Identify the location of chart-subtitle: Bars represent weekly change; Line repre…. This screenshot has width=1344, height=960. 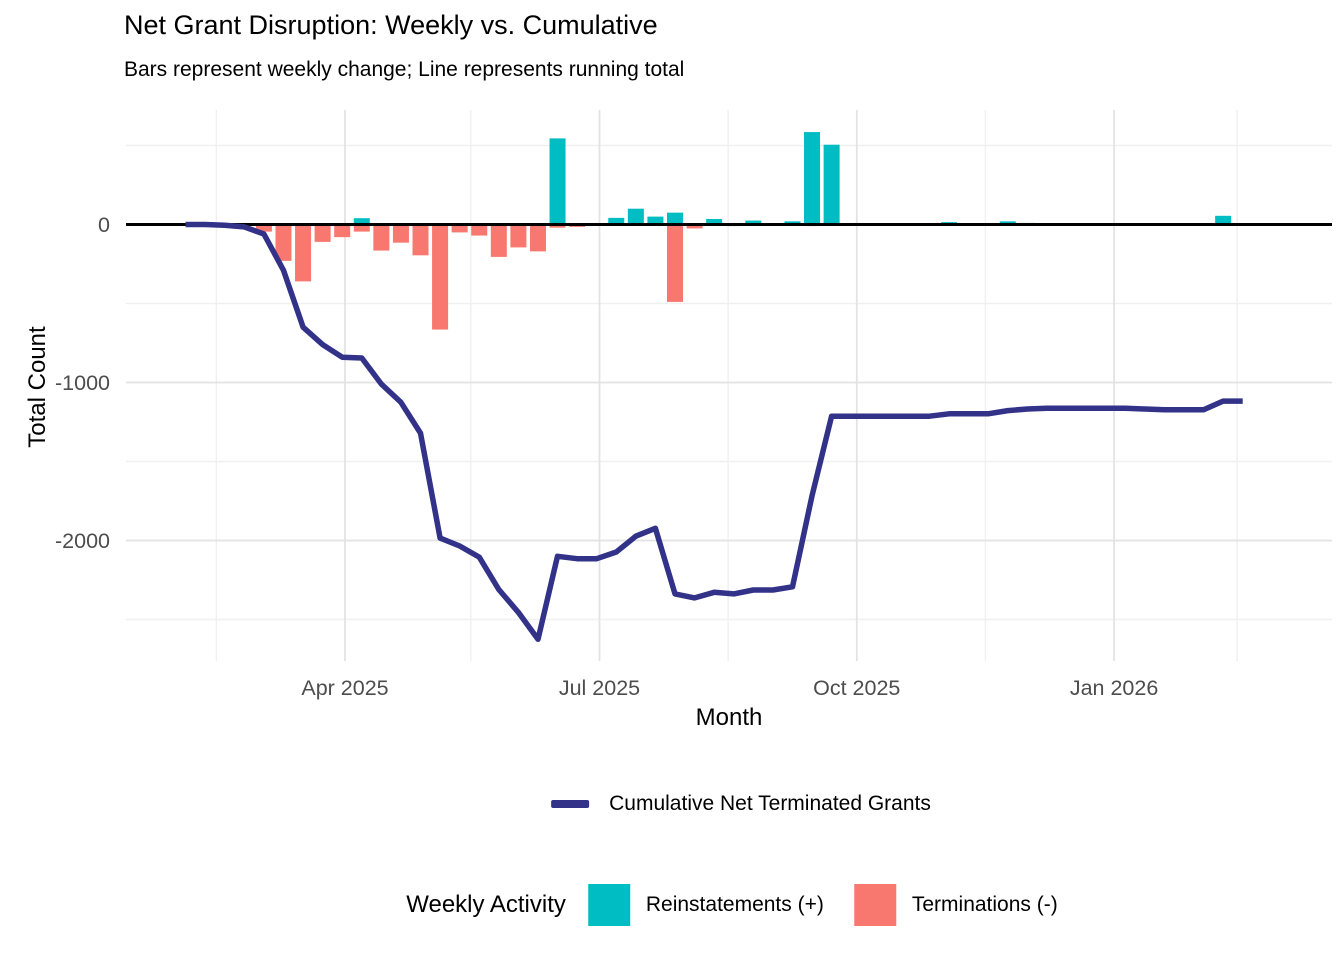
(404, 69).